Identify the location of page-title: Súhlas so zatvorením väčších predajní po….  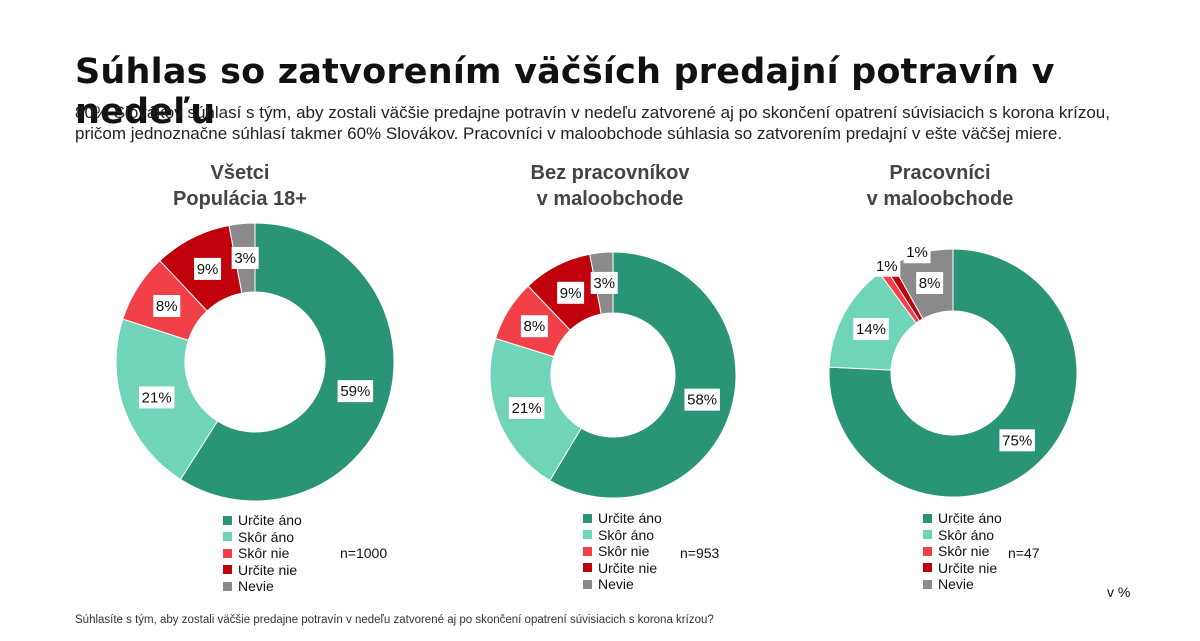
(565, 92).